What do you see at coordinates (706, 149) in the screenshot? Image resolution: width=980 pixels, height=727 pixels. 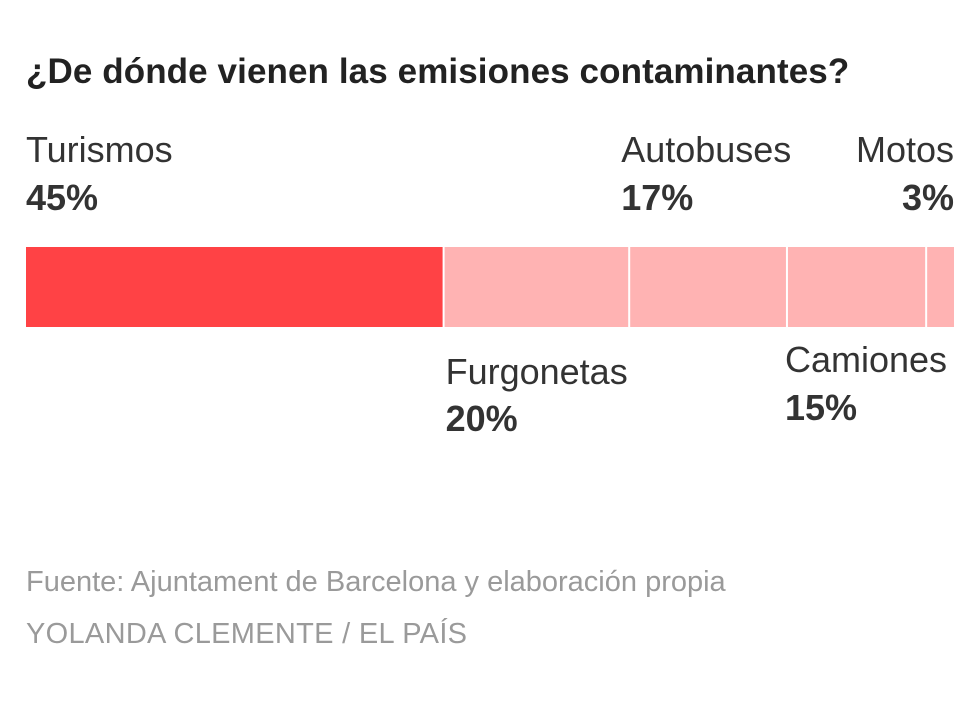 I see `label-autobuses: Autobuses` at bounding box center [706, 149].